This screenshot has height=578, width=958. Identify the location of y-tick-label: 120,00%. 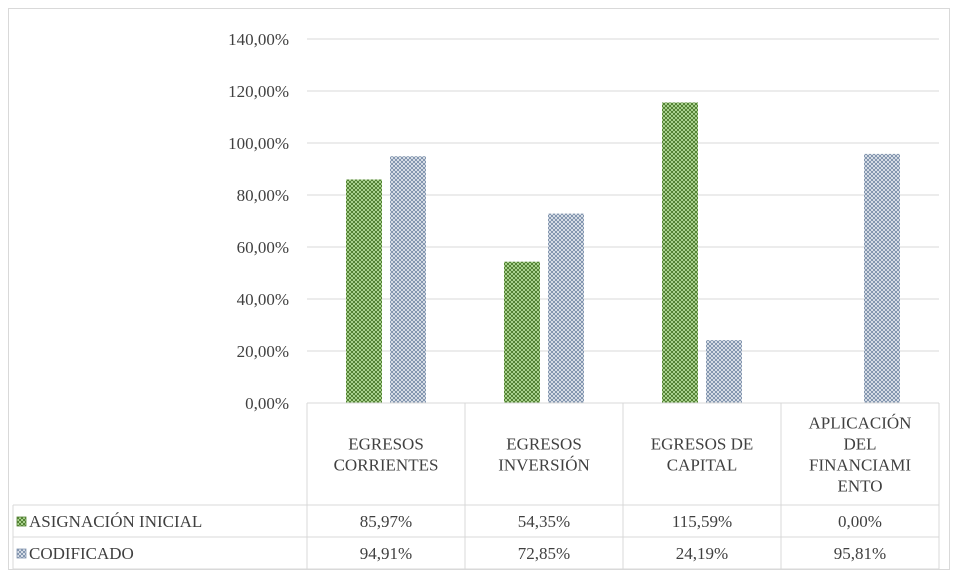
(258, 91).